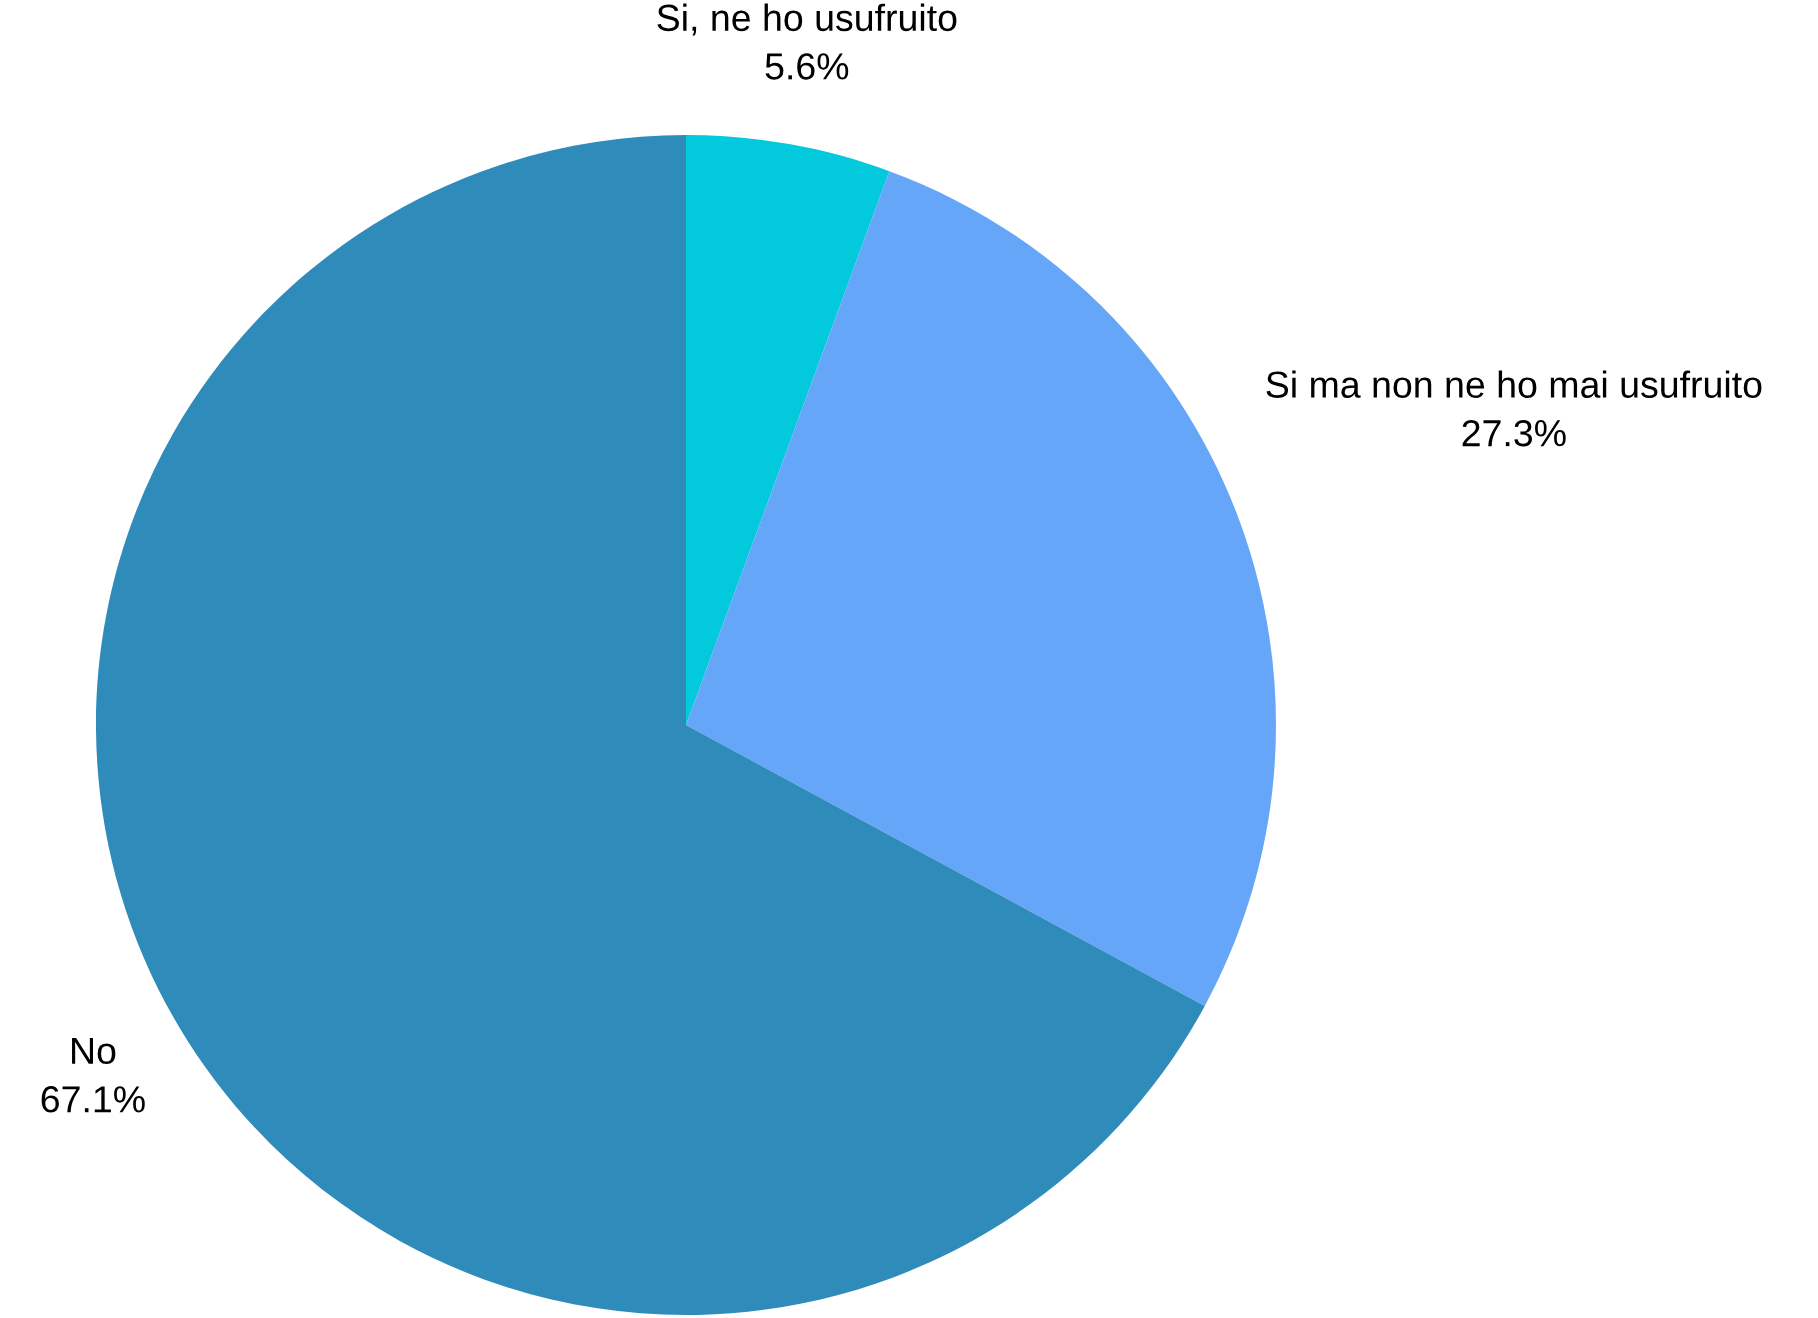  Describe the element at coordinates (94, 1051) in the screenshot. I see `slice-label: No` at that location.